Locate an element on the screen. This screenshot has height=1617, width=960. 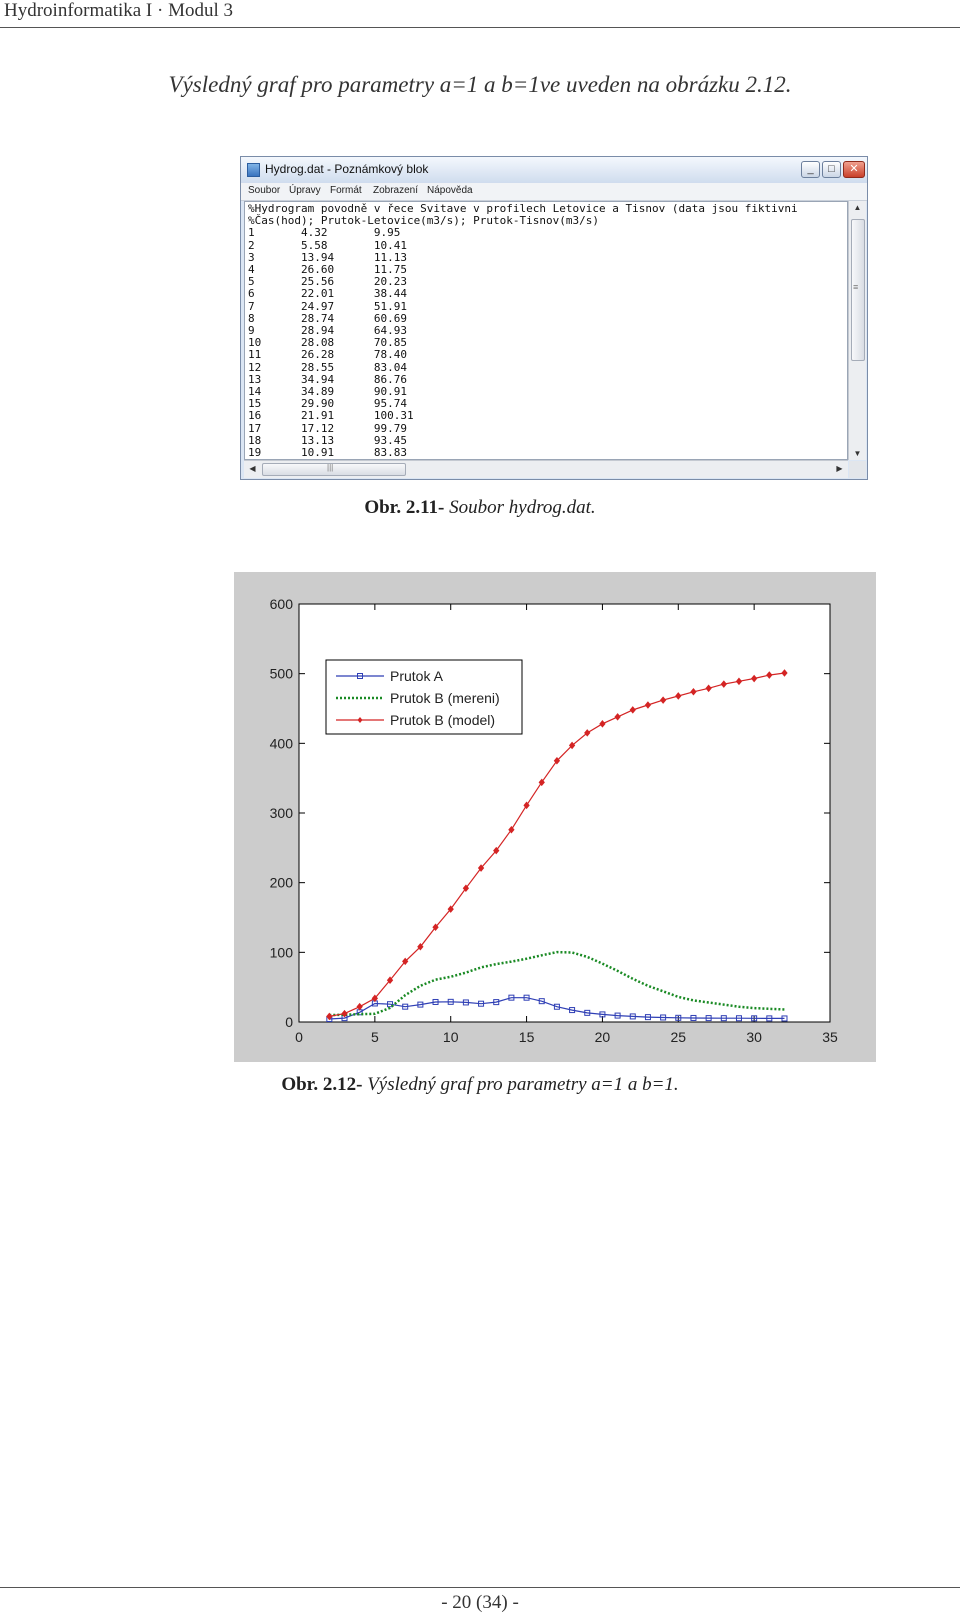
text-line: 7 24.97 51.91 is located at coordinates (327, 306).